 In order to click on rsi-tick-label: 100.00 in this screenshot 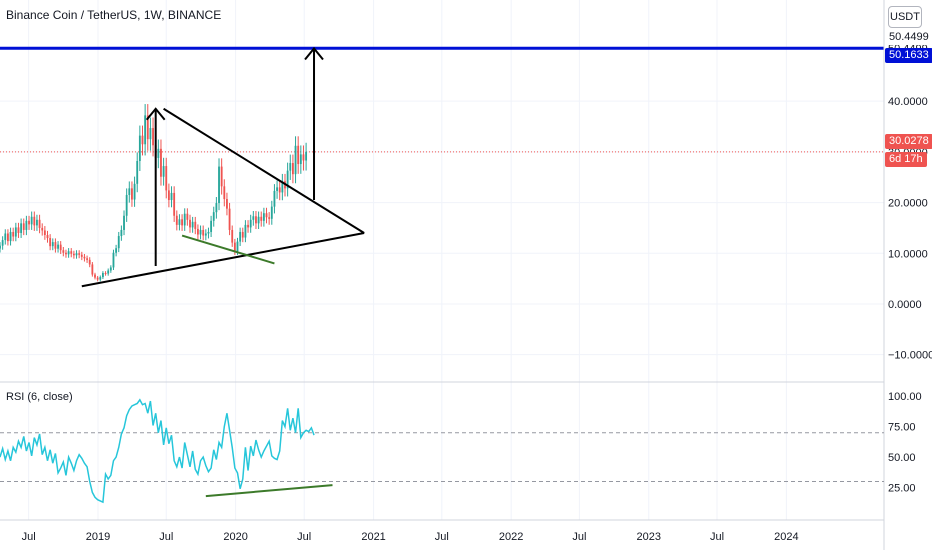, I will do `click(905, 397)`.